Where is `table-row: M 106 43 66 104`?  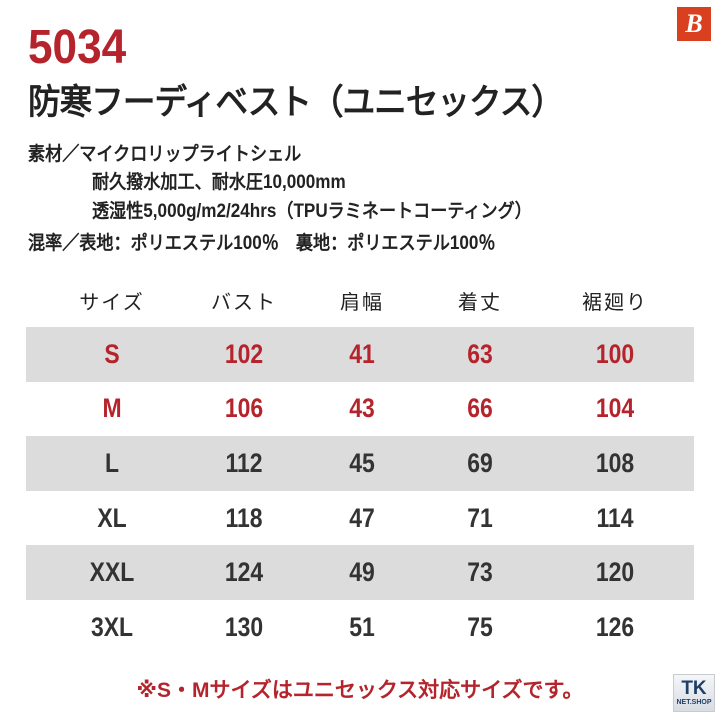 table-row: M 106 43 66 104 is located at coordinates (360, 409).